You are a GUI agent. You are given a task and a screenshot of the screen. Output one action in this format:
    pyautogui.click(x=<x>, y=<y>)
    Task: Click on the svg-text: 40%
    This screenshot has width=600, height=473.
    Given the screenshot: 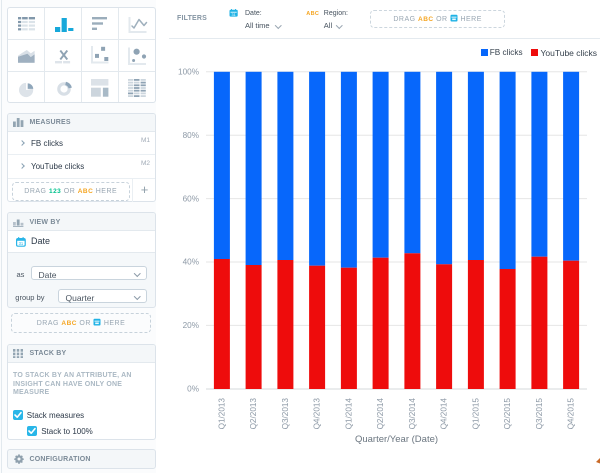 What is the action you would take?
    pyautogui.click(x=191, y=262)
    